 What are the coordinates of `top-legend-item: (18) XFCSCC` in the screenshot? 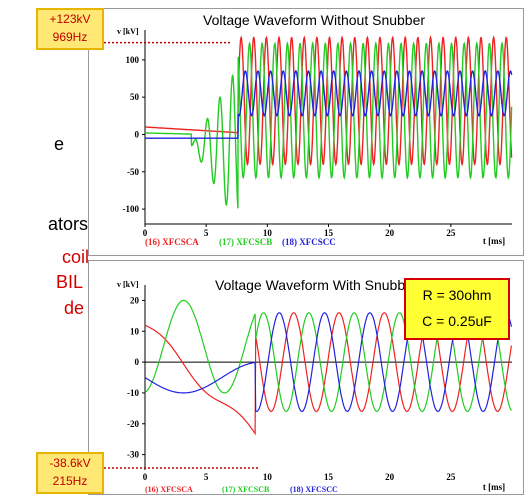 It's located at (309, 242).